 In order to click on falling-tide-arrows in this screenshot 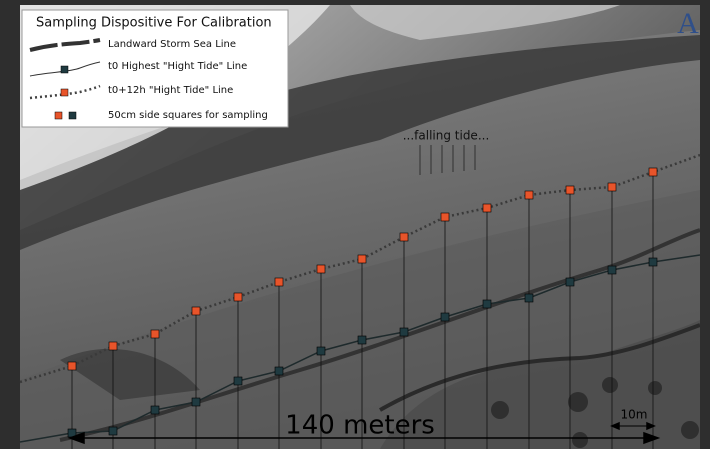, I will do `click(447, 160)`.